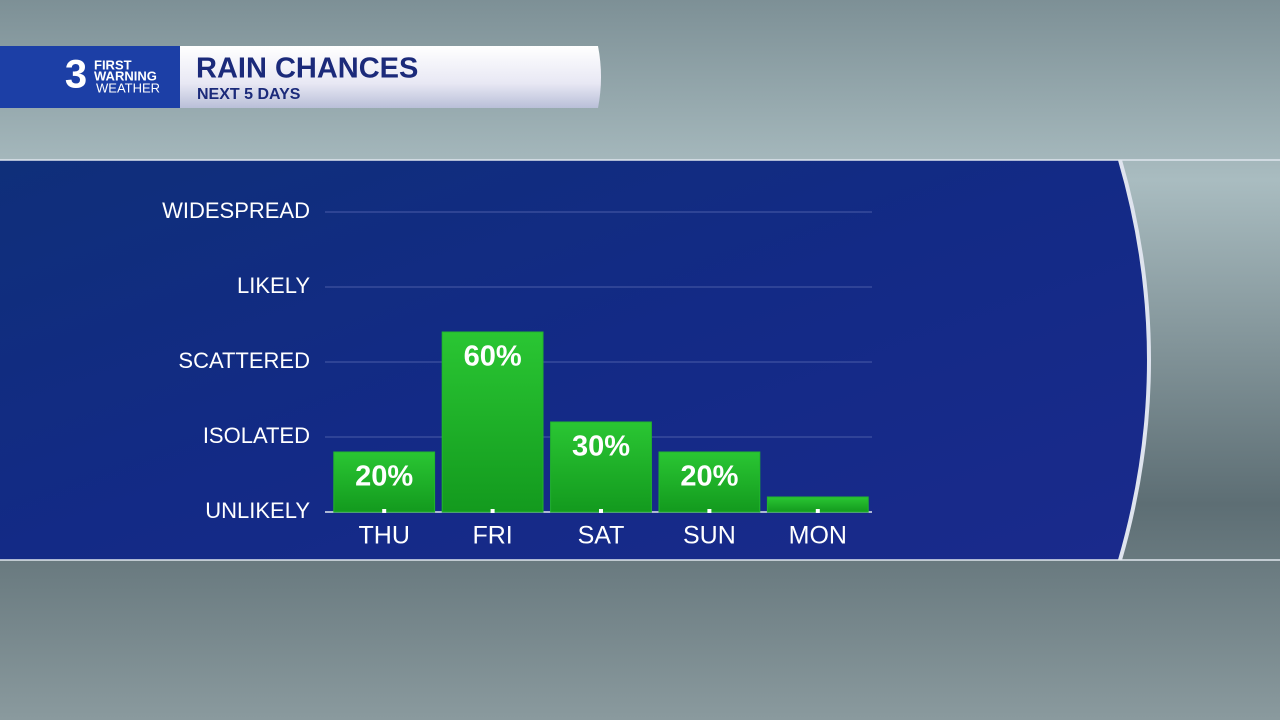  What do you see at coordinates (128, 87) in the screenshot?
I see `logo-line: WEATHER` at bounding box center [128, 87].